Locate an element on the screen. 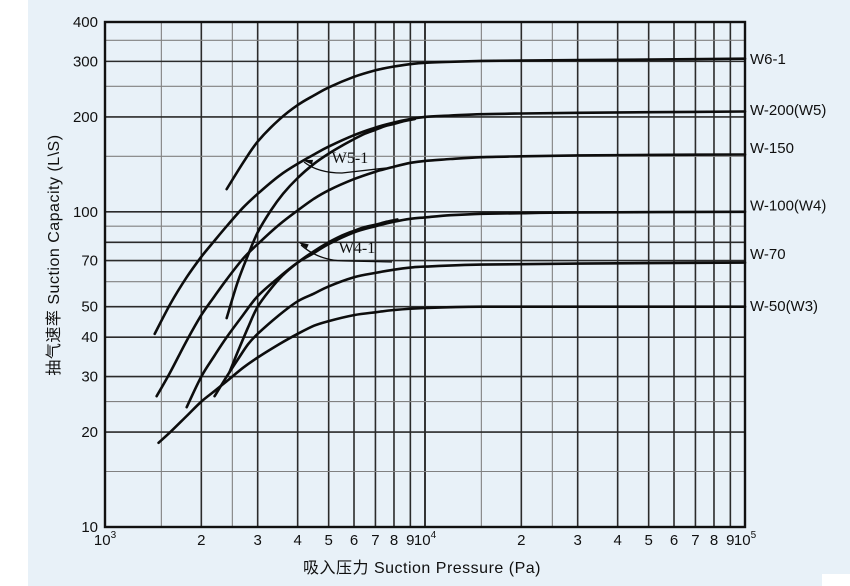 Image resolution: width=850 pixels, height=586 pixels. y-tick-label: 200 is located at coordinates (85, 117).